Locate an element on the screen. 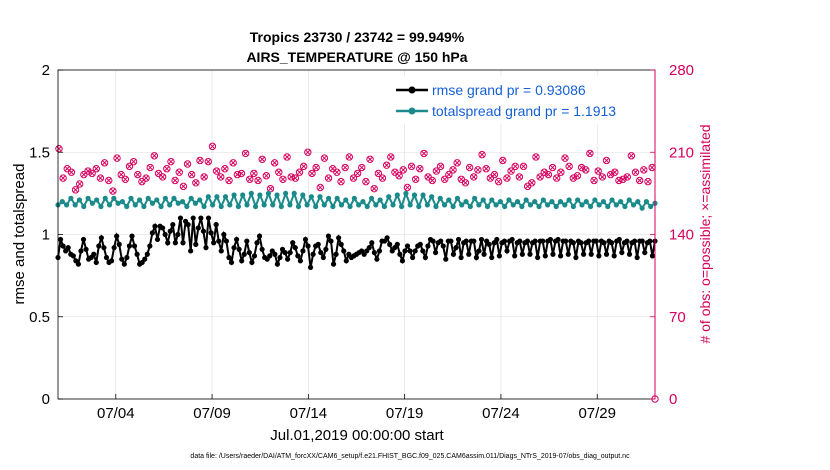  x-tick-label: 07/24 is located at coordinates (501, 413).